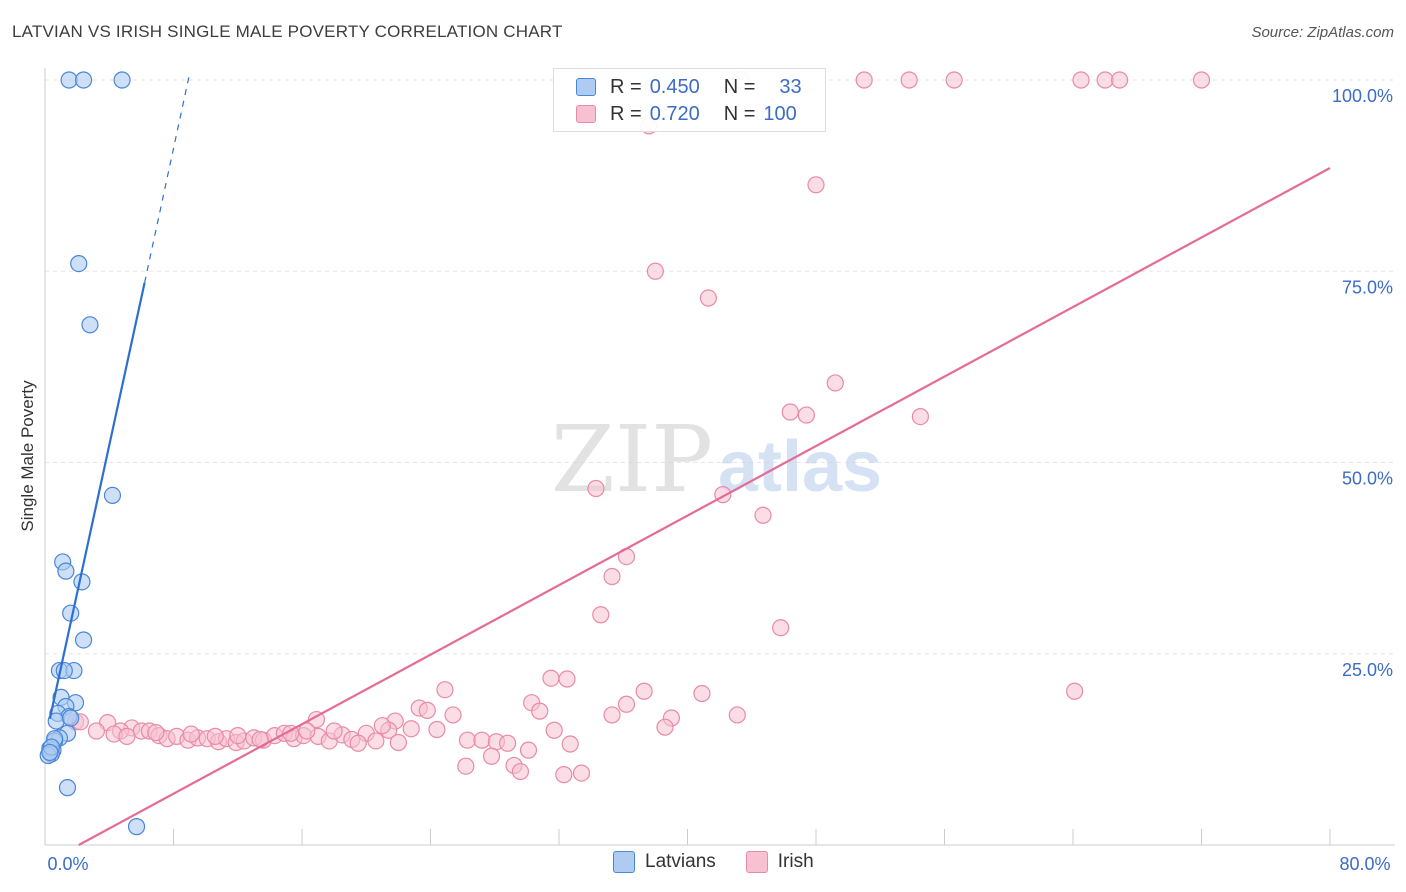 This screenshot has height=892, width=1406. I want to click on y-tick-label: 75.0%, so click(1367, 287).